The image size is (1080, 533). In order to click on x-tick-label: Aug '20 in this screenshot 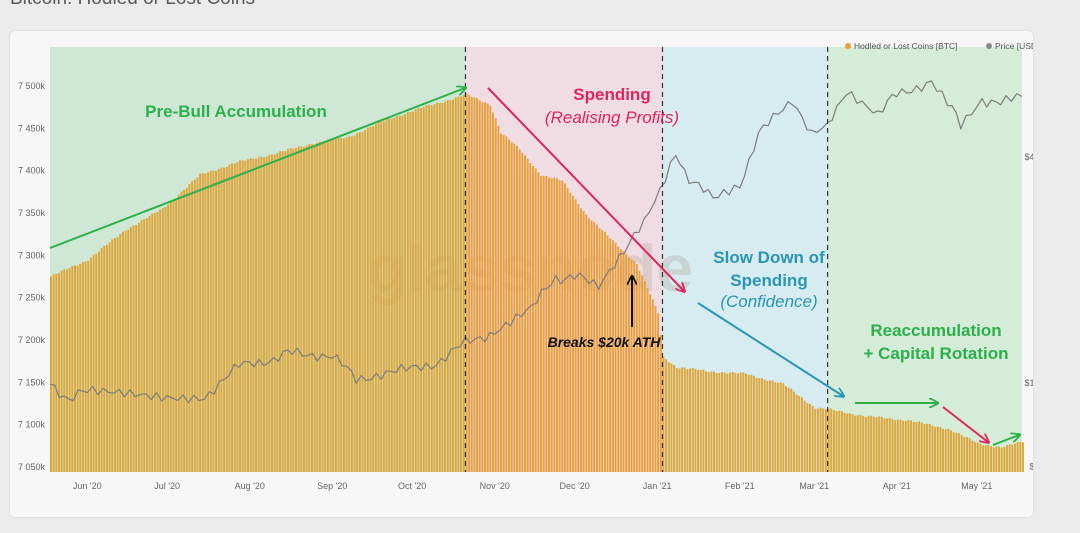, I will do `click(250, 486)`.